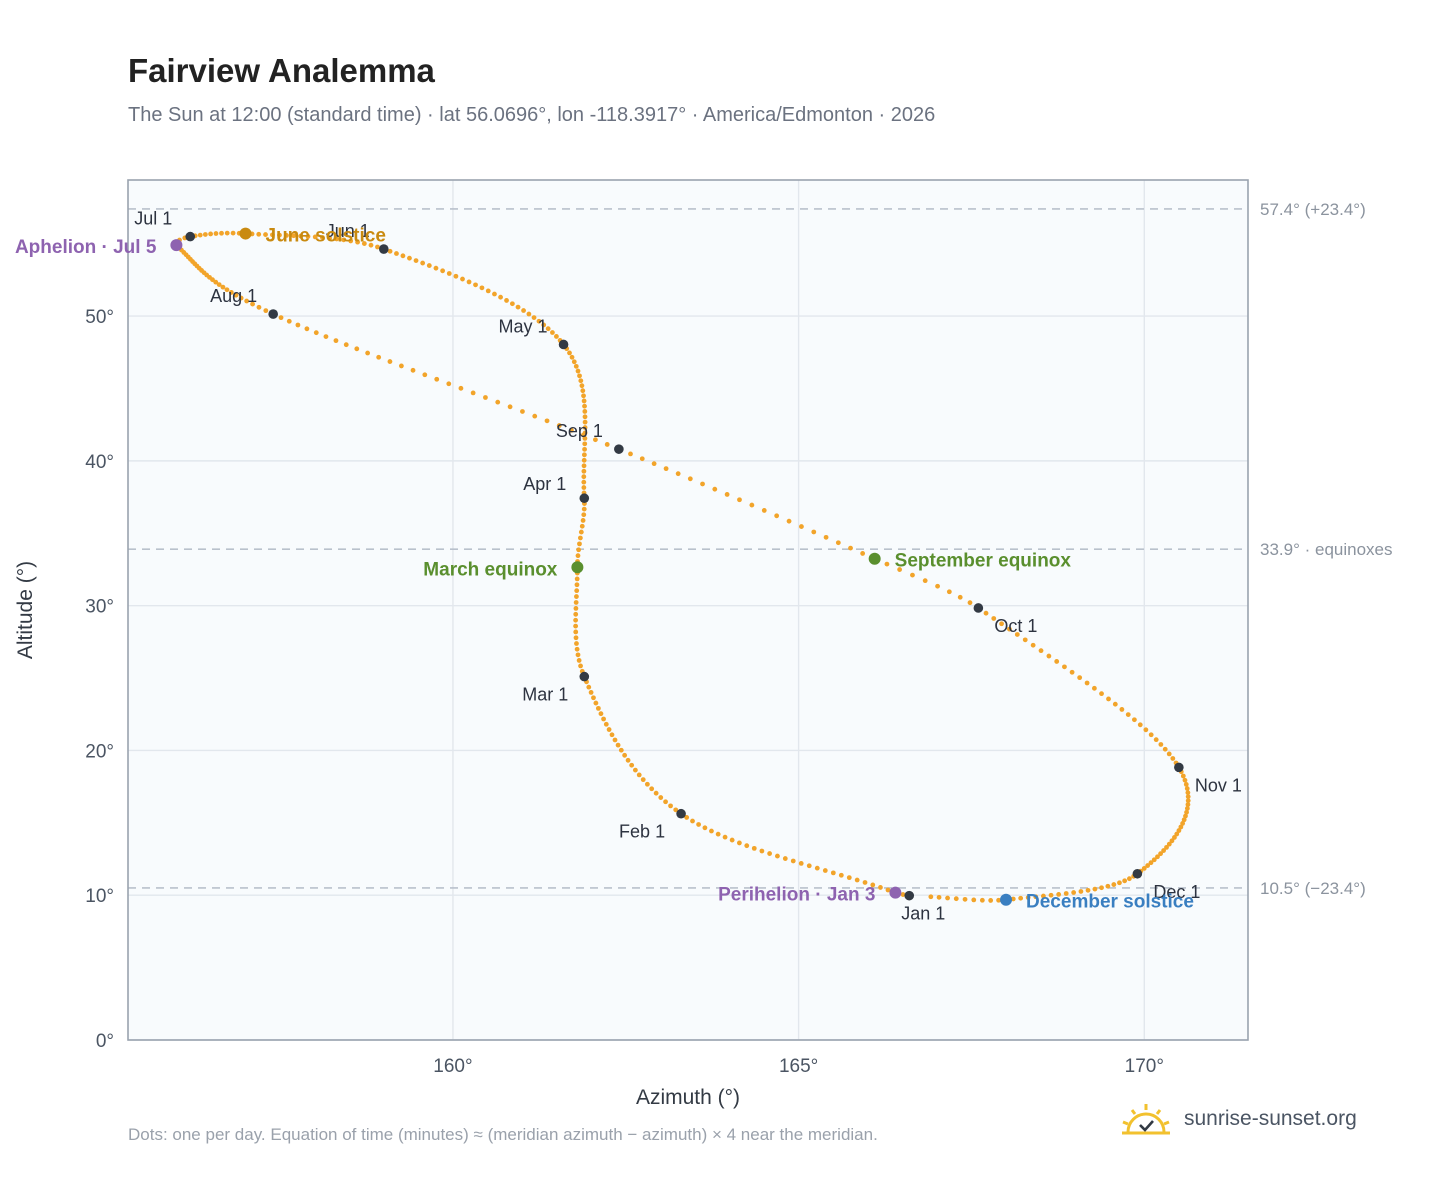 This screenshot has width=1448, height=1188. I want to click on y-tick-label: 50°, so click(99, 317).